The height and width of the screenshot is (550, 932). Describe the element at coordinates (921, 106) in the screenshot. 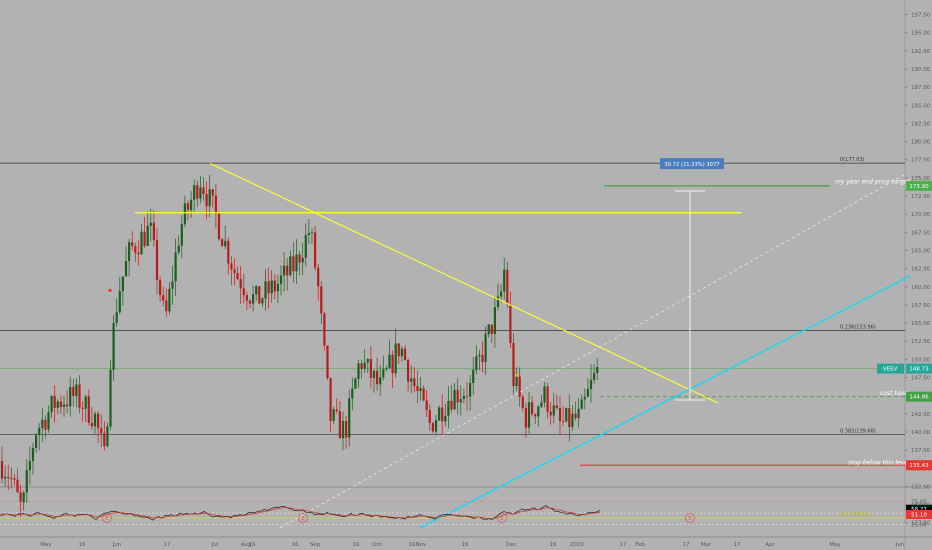

I see `price-tick-label: 185.00` at that location.